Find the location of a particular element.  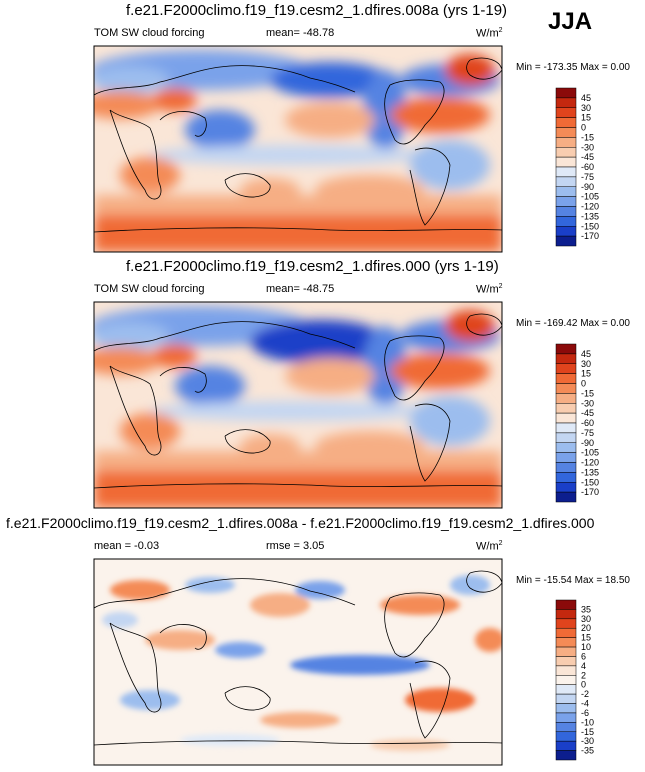

colorbar-3-tick-label: -35 is located at coordinates (587, 751).